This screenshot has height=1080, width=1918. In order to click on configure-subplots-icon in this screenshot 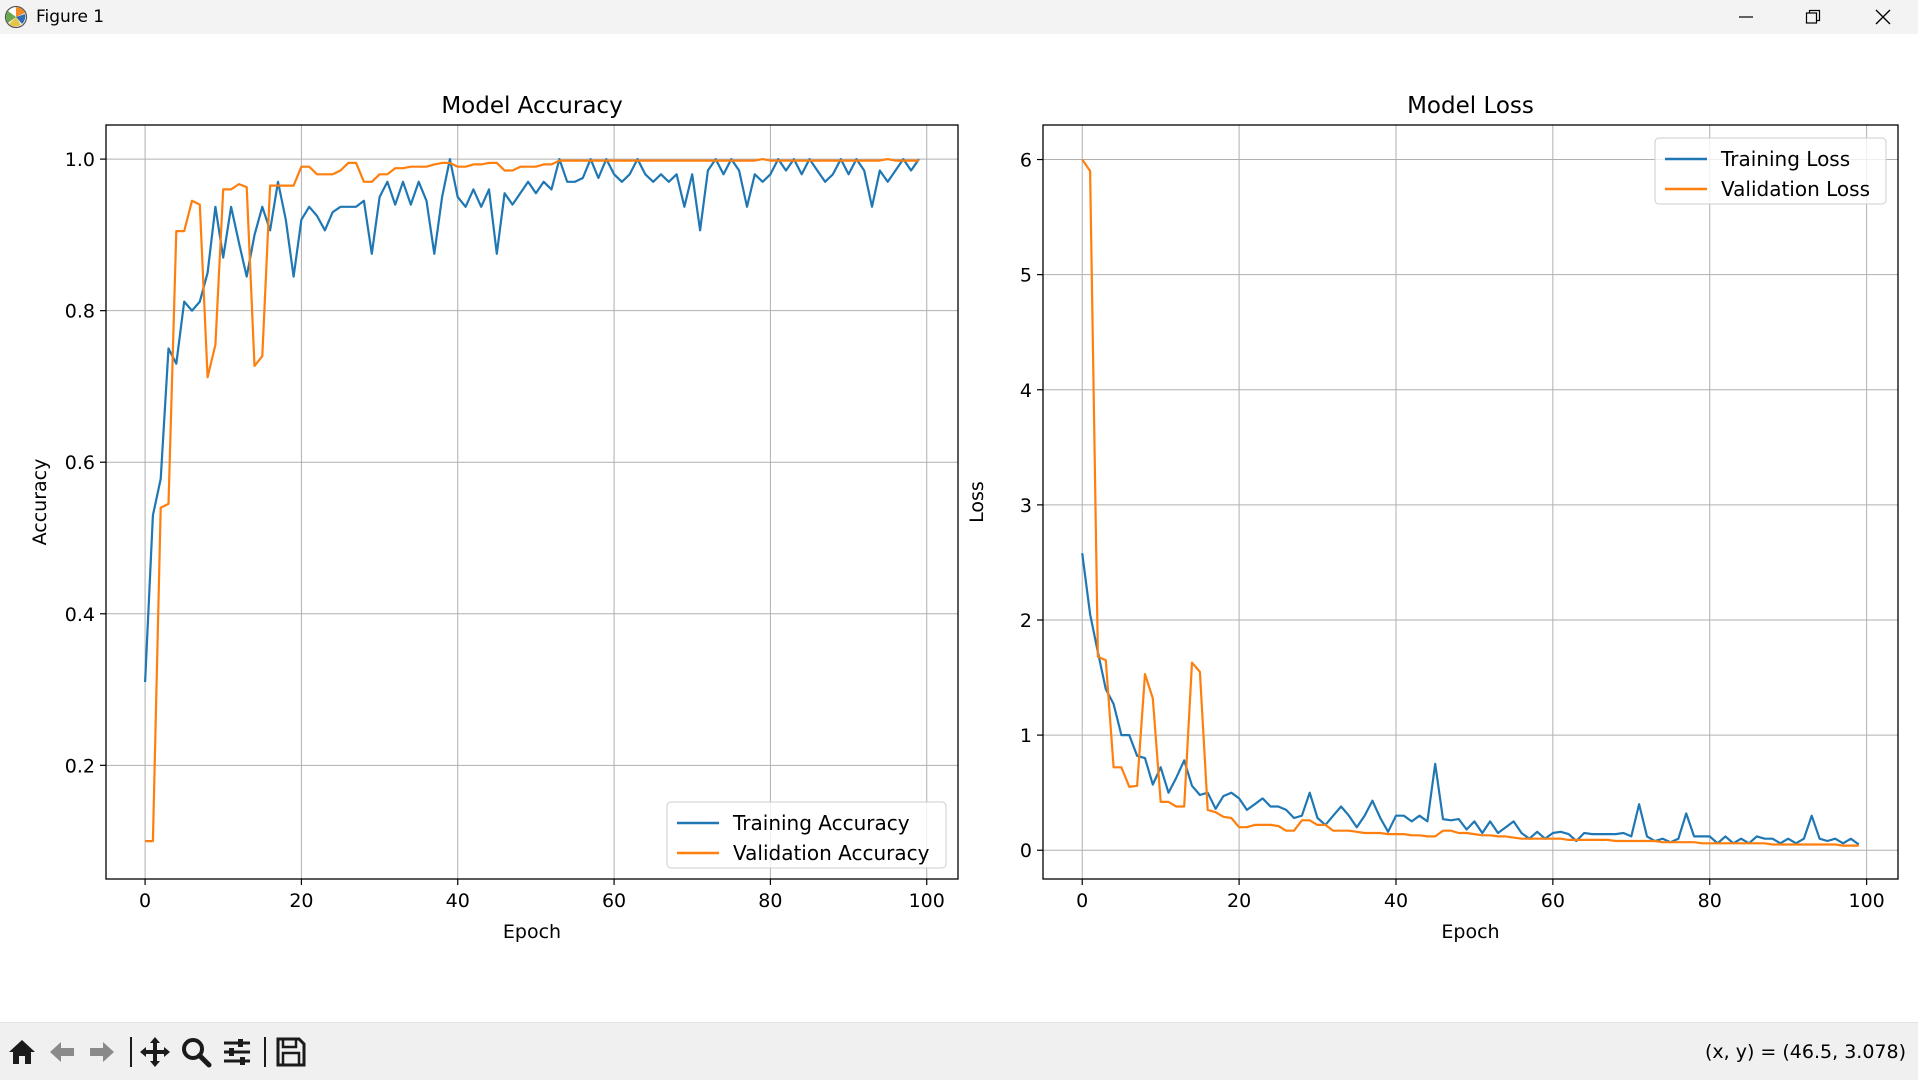, I will do `click(237, 1052)`.